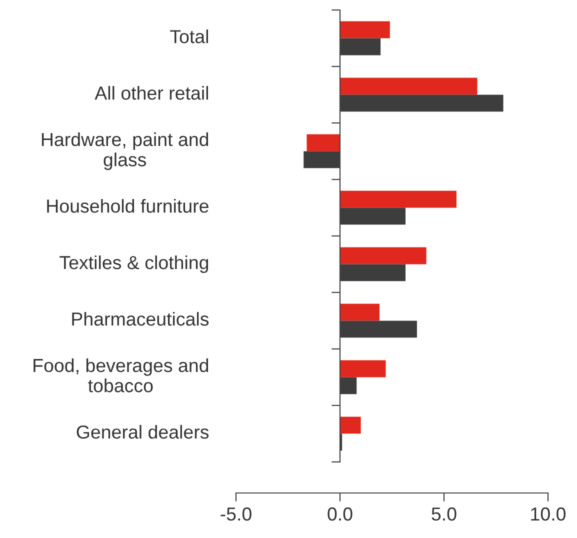  I want to click on x-tick-label: 10.0, so click(548, 514).